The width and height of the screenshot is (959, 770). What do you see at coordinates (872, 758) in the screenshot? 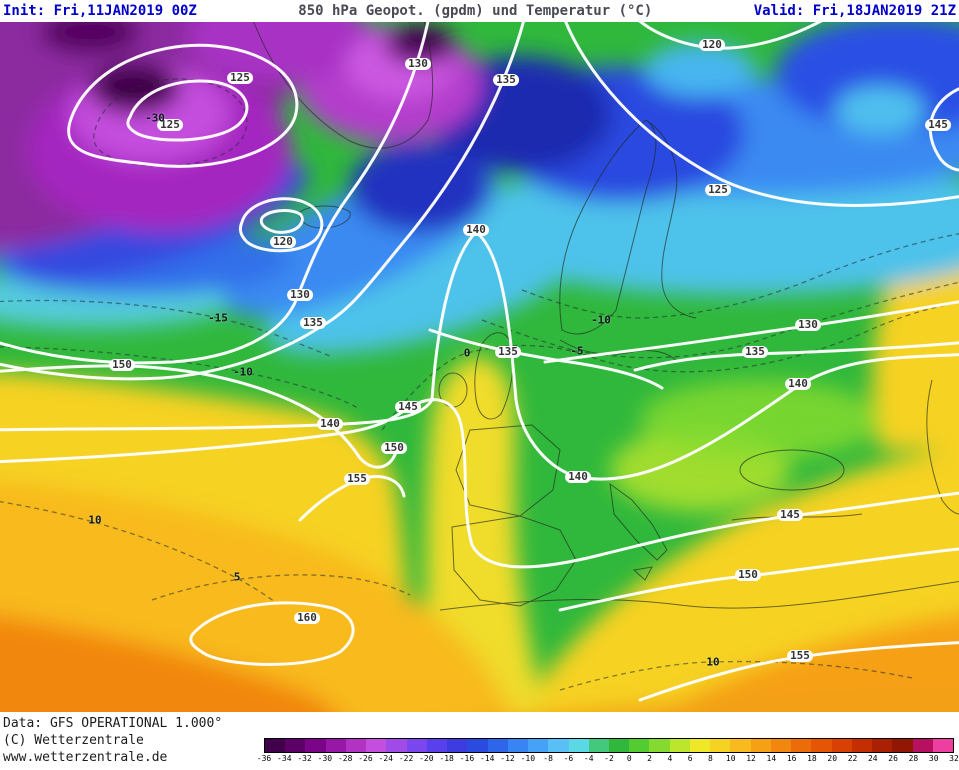
I see `colorbar-tick-label: 24` at bounding box center [872, 758].